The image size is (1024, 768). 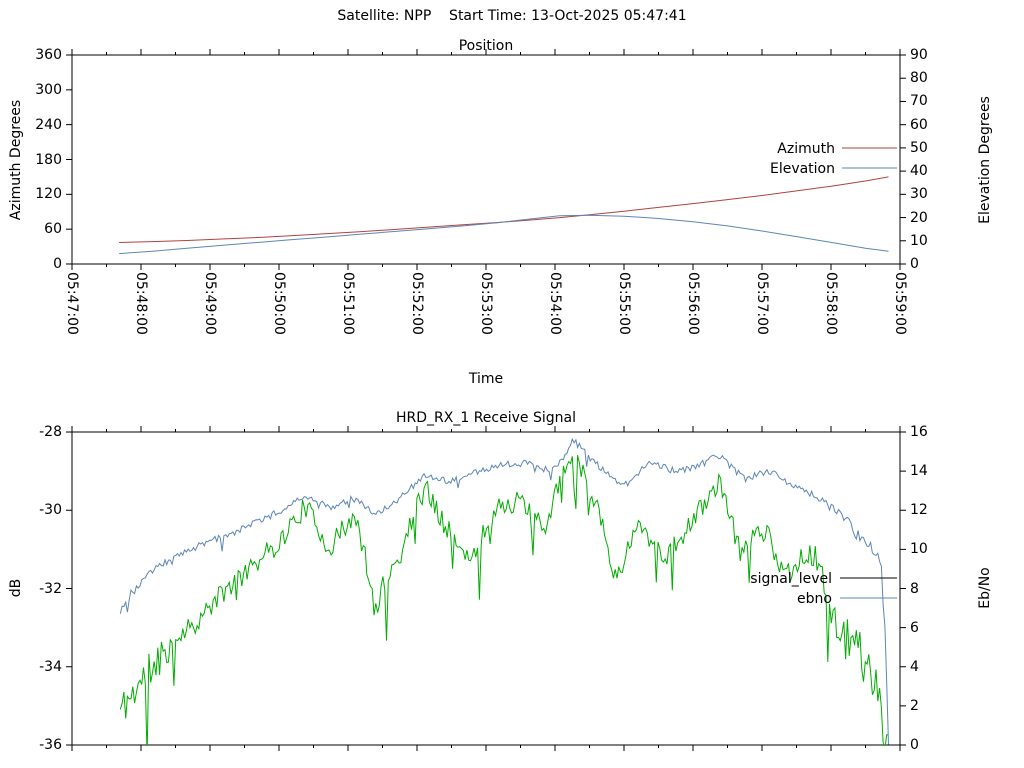 What do you see at coordinates (762, 303) in the screenshot?
I see `x-tick-label: 05:57:00` at bounding box center [762, 303].